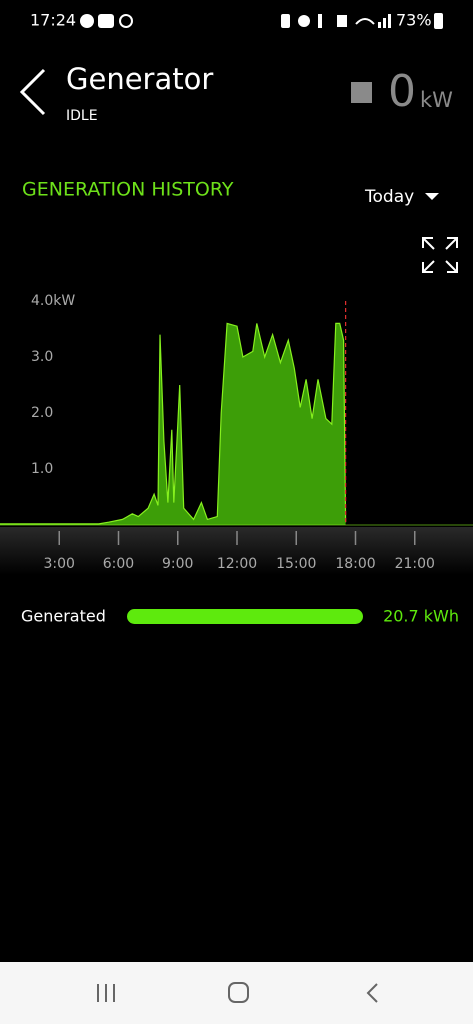  Describe the element at coordinates (421, 616) in the screenshot. I see `summary-value: 20.7 kWh` at that location.